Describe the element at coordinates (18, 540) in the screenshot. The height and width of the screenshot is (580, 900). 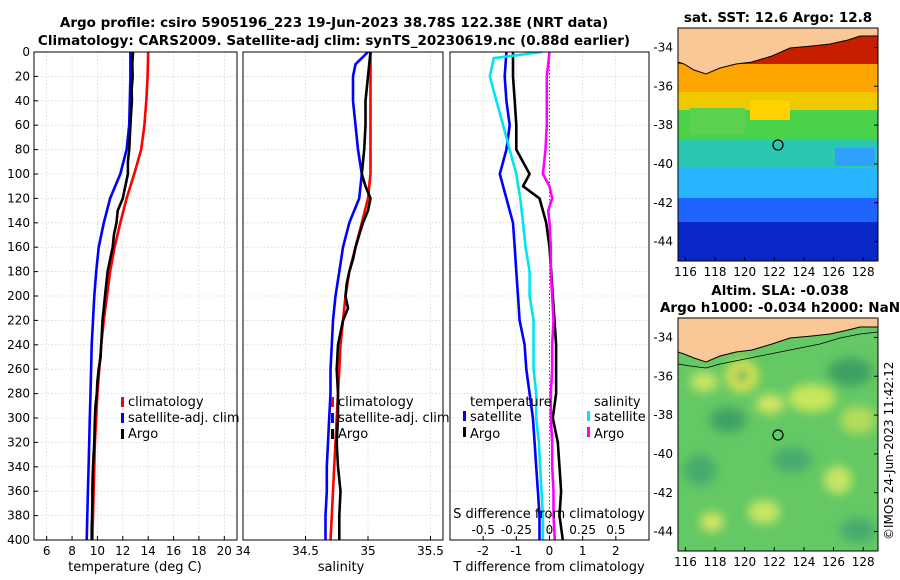
I see `depth-tick-label: 400` at that location.